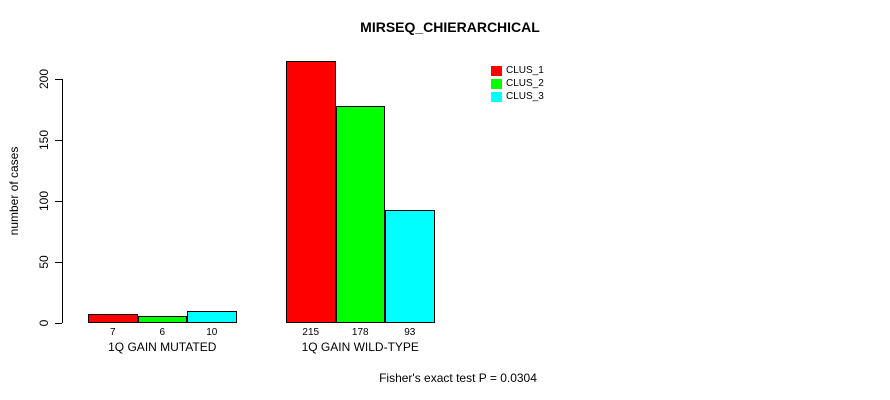  What do you see at coordinates (112, 332) in the screenshot?
I see `bar-value-label: 7` at bounding box center [112, 332].